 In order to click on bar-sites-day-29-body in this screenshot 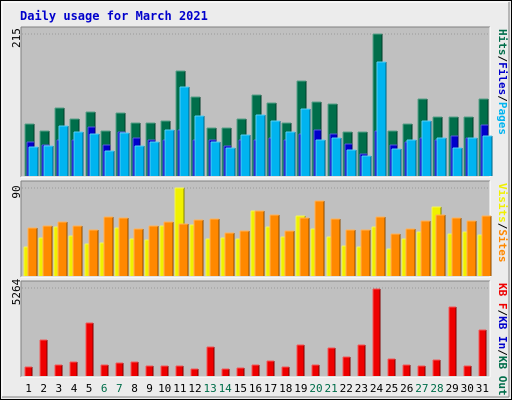, I will do `click(456, 247)`.